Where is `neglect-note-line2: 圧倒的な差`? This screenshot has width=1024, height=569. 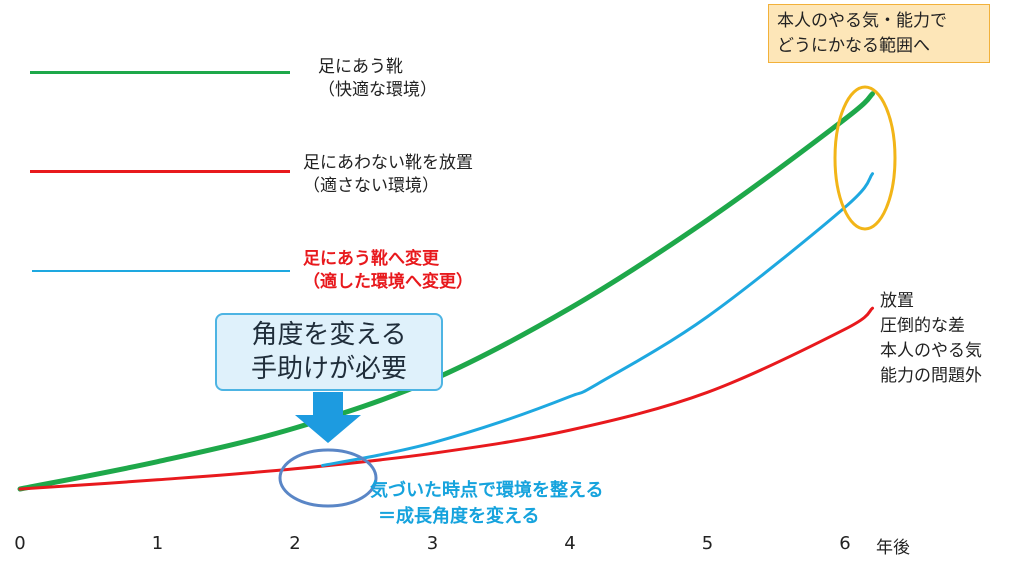 neglect-note-line2: 圧倒的な差 is located at coordinates (922, 326).